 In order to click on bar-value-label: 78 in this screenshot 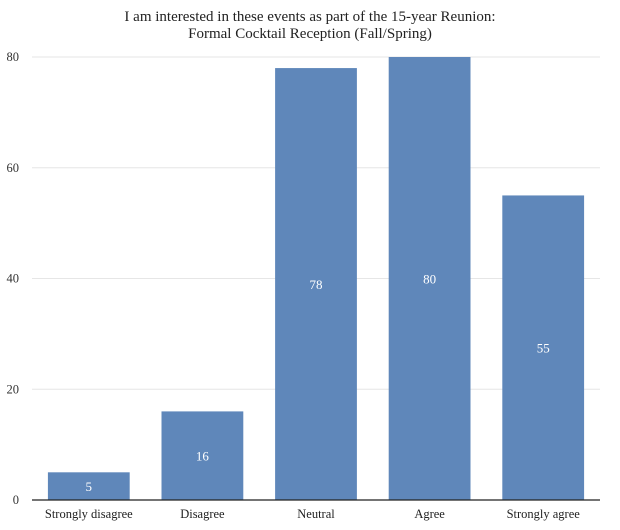, I will do `click(316, 284)`.